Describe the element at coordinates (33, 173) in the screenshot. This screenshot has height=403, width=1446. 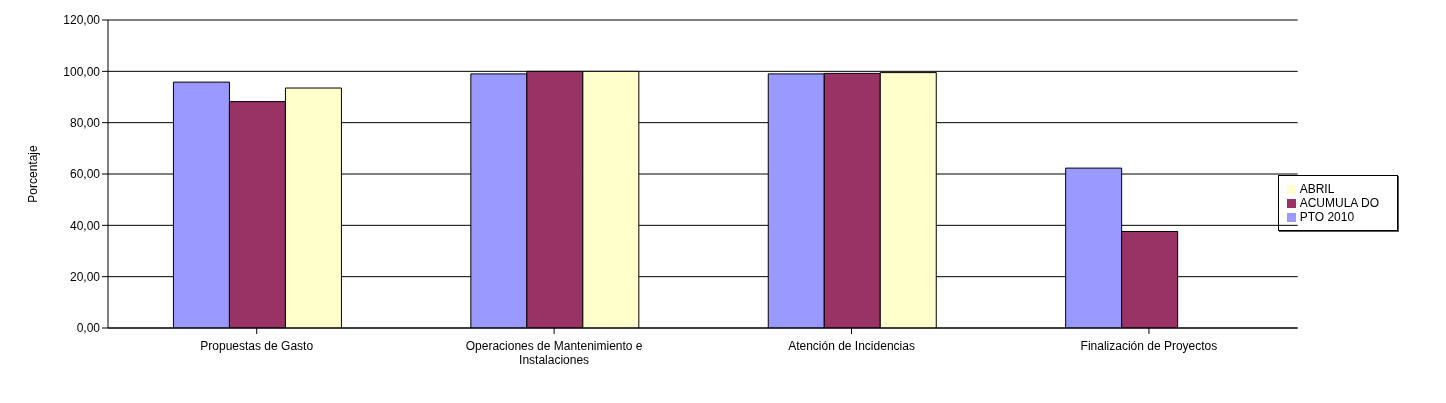
I see `y-axis-title: Porcentaje` at that location.